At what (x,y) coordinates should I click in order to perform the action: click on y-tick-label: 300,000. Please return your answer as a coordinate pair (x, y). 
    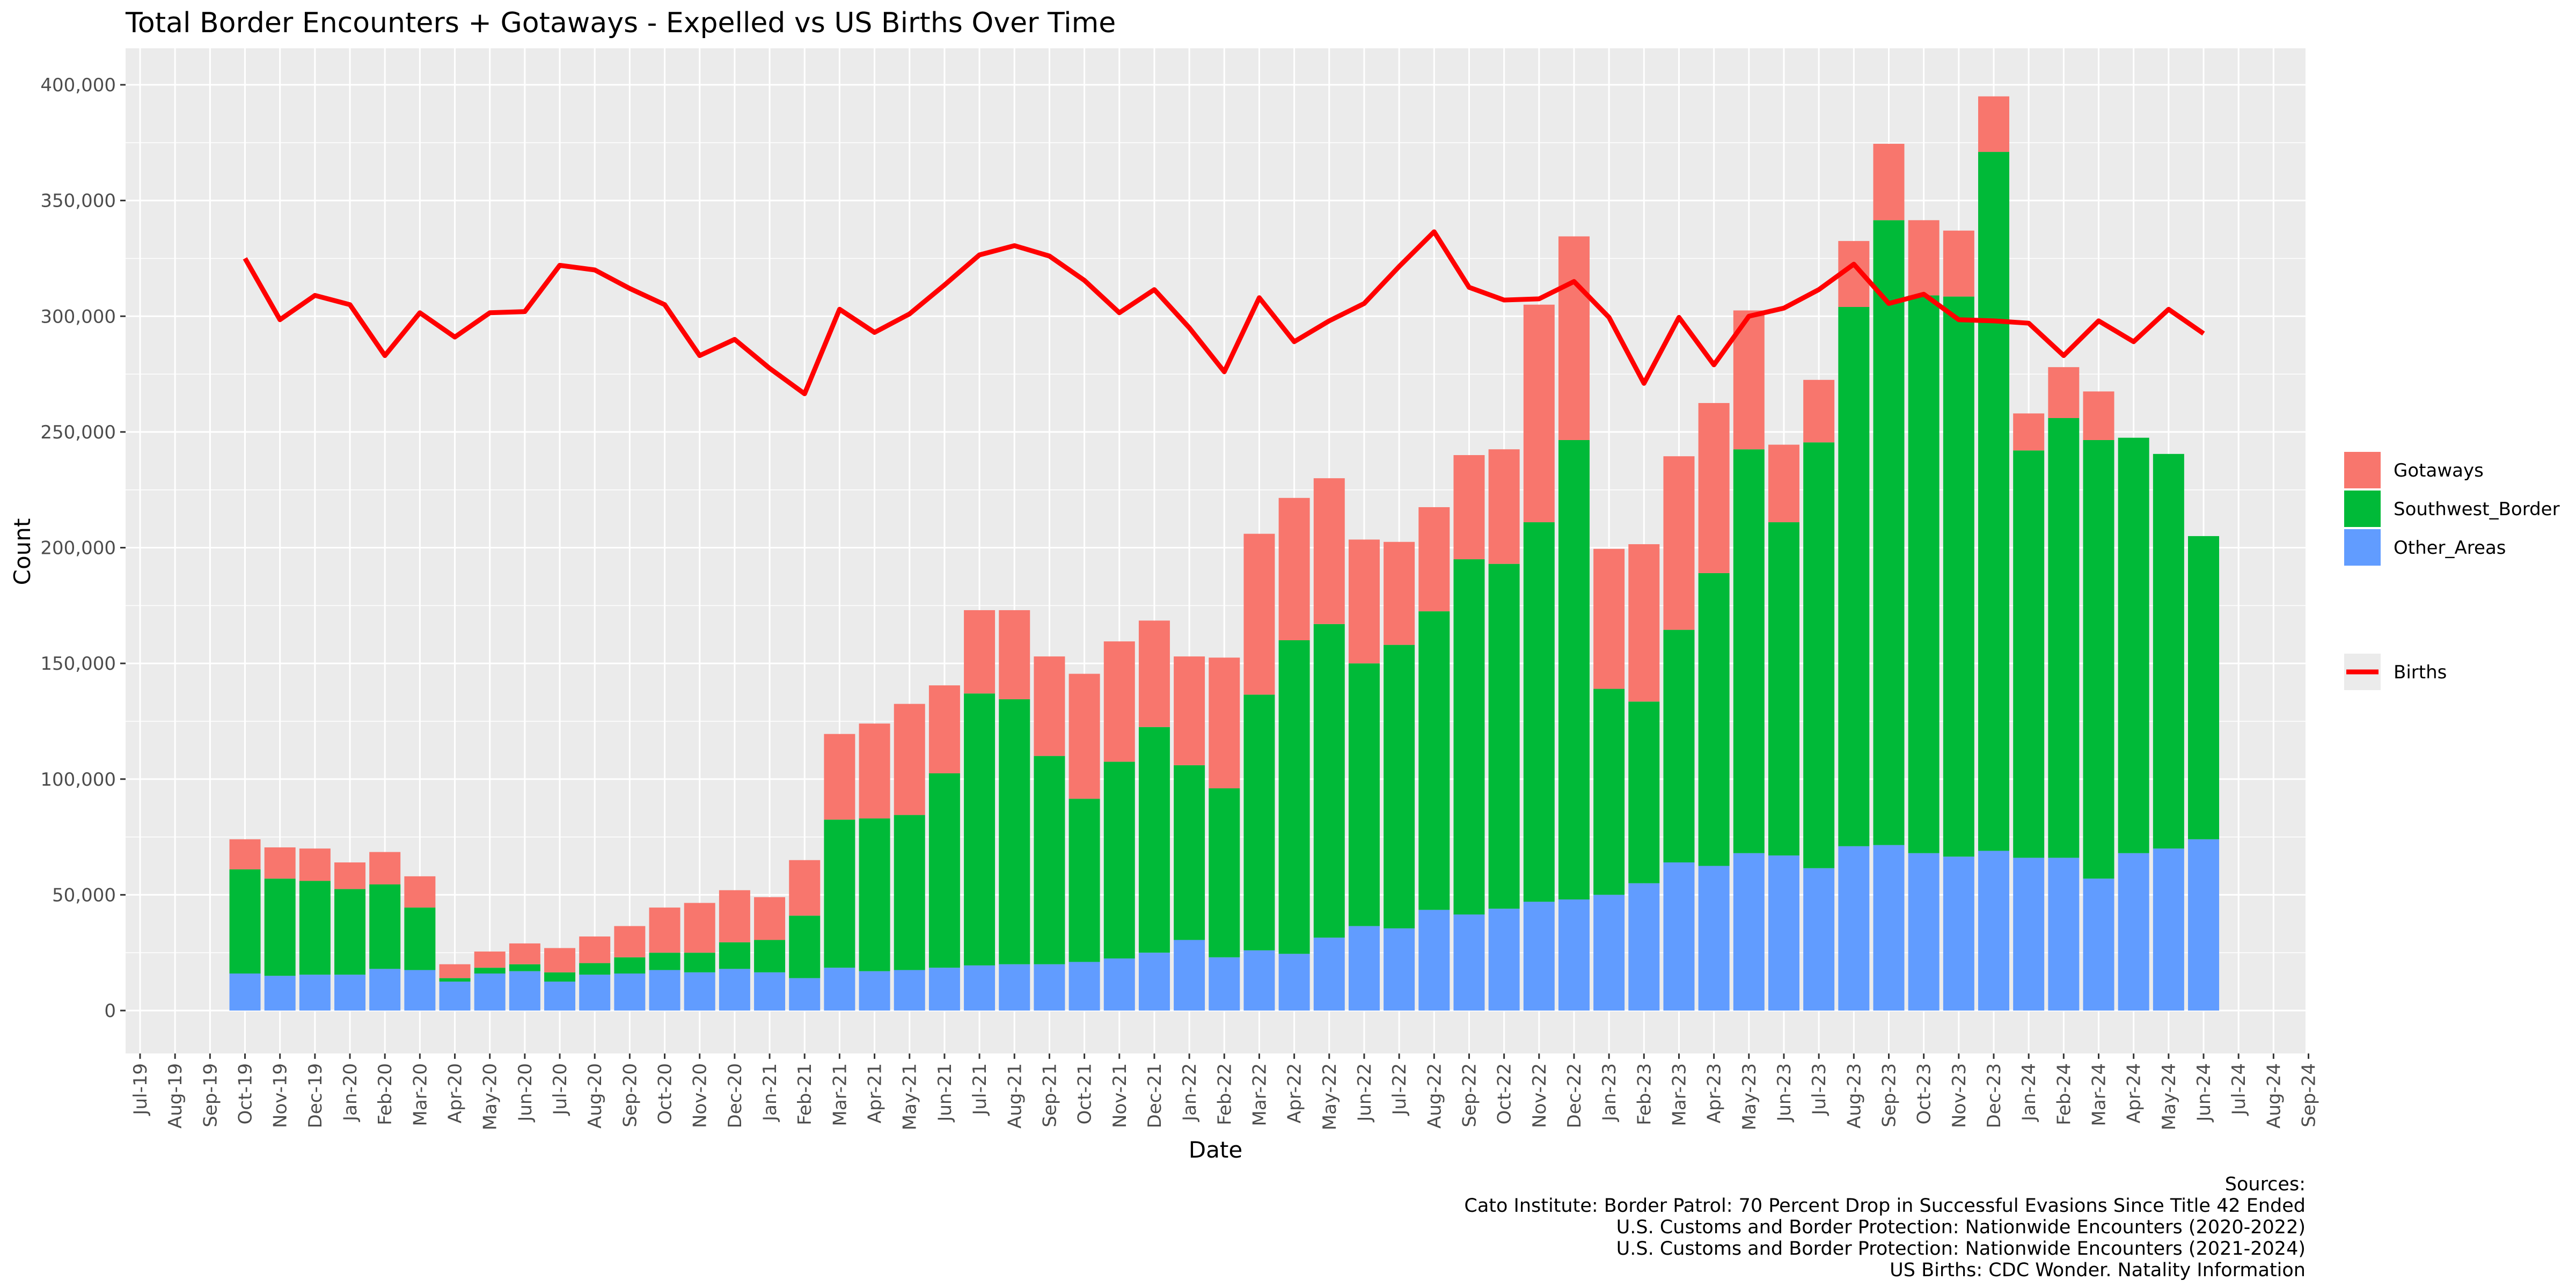
    Looking at the image, I should click on (78, 316).